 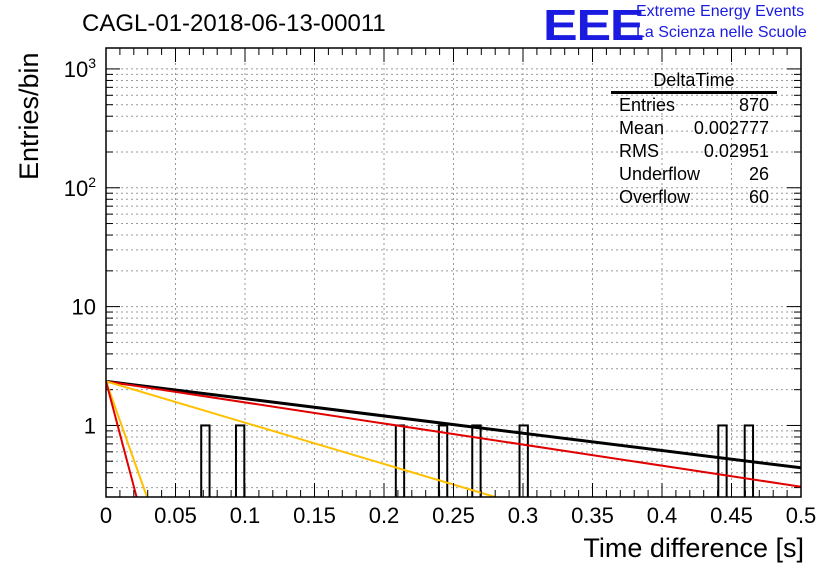 I want to click on x-tick-label: 0.35, so click(x=592, y=515).